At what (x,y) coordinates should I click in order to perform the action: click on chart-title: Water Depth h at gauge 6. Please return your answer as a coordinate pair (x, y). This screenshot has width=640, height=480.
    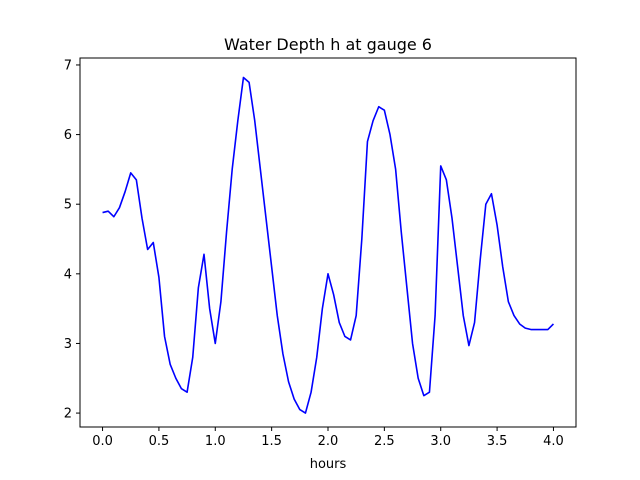
    Looking at the image, I should click on (328, 44).